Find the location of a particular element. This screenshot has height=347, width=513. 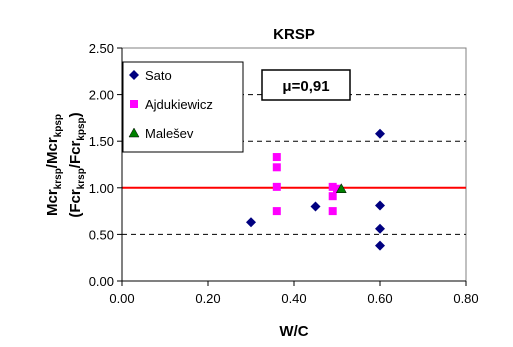

legend-box is located at coordinates (183, 107).